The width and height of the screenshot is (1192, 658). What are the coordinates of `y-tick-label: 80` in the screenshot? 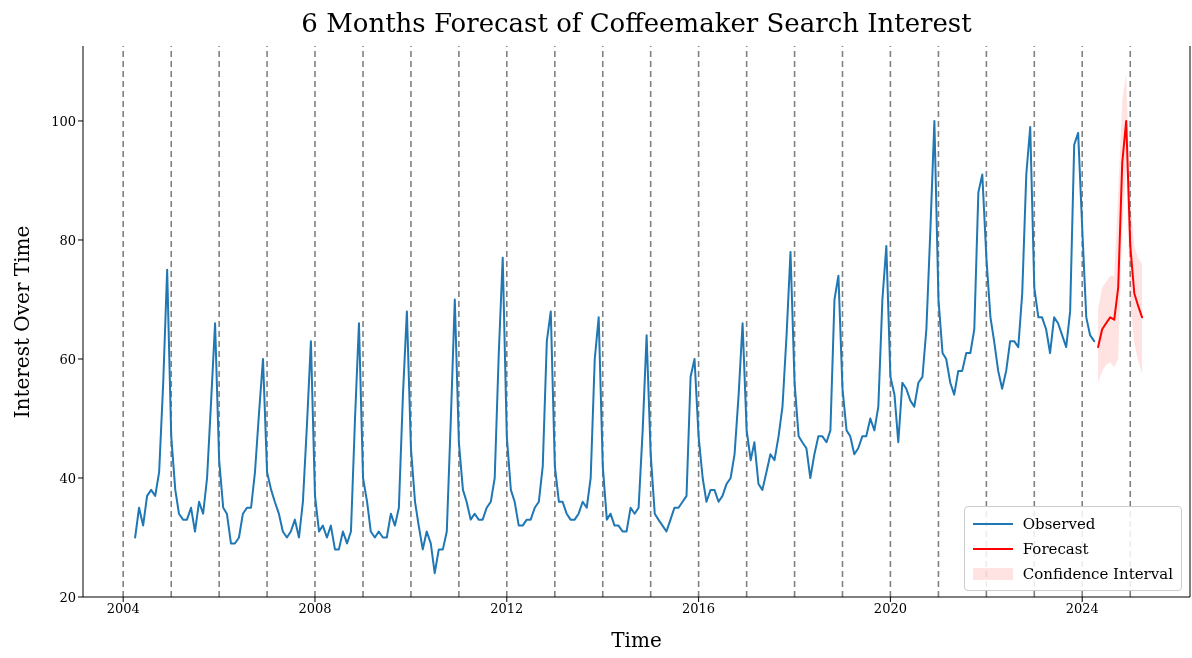 It's located at (67, 240).